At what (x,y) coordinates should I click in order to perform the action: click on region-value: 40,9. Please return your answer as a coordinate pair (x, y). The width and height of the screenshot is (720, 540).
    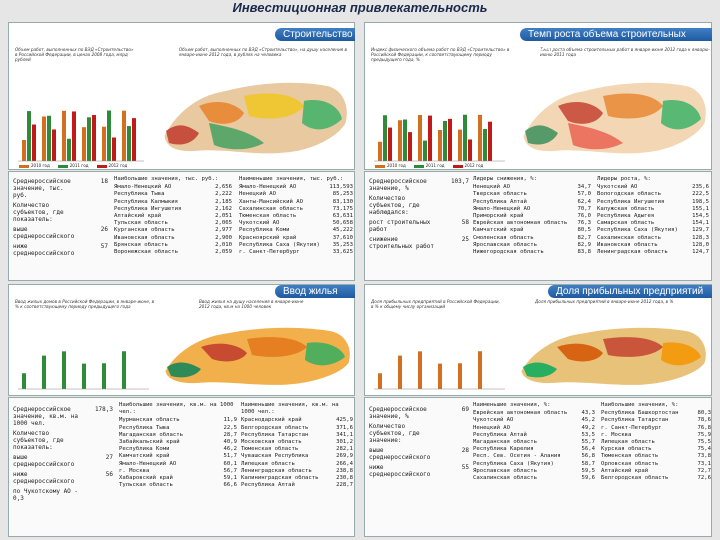
    Looking at the image, I should click on (230, 442).